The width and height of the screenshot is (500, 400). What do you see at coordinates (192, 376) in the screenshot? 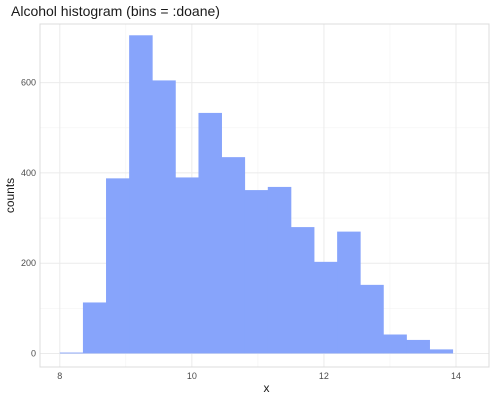
I see `x-tick-label: 10` at bounding box center [192, 376].